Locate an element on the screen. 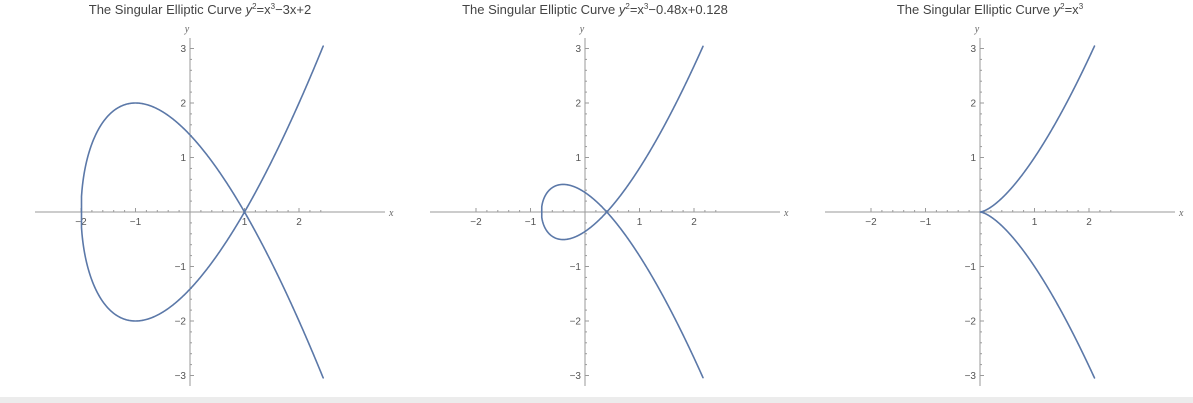 This screenshot has height=403, width=1193. plot-title: The Singular Elliptic Curve y2=x3−3x+2 is located at coordinates (200, 9).